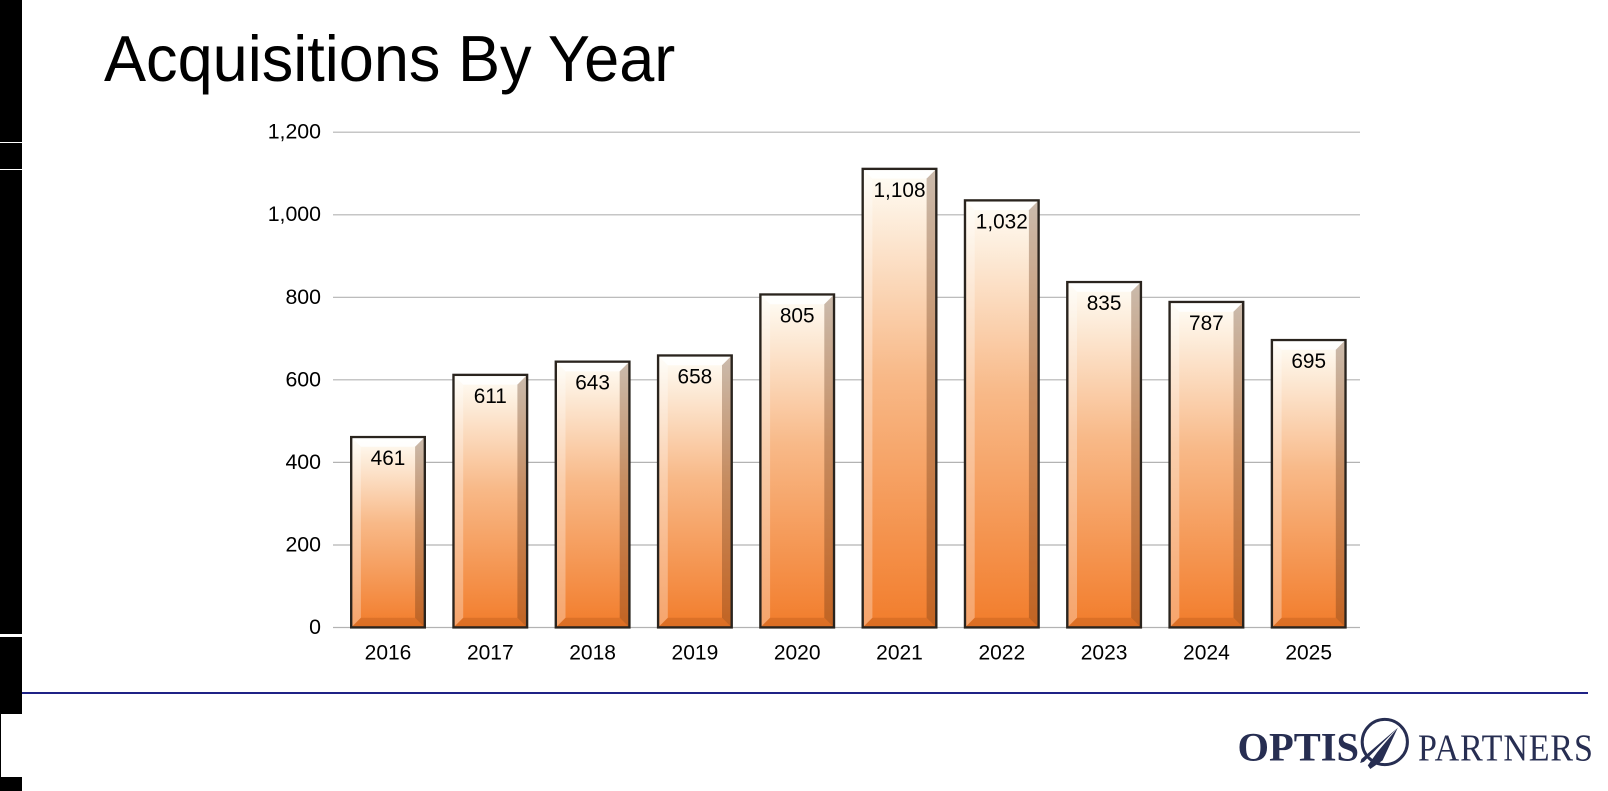  I want to click on svg-text: 2021, so click(899, 652).